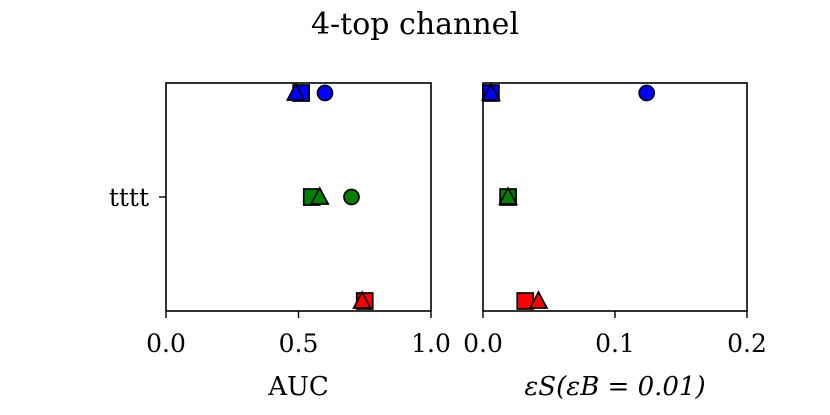  I want to click on x-axis-label: εS(εB = 0.01), so click(614, 387).